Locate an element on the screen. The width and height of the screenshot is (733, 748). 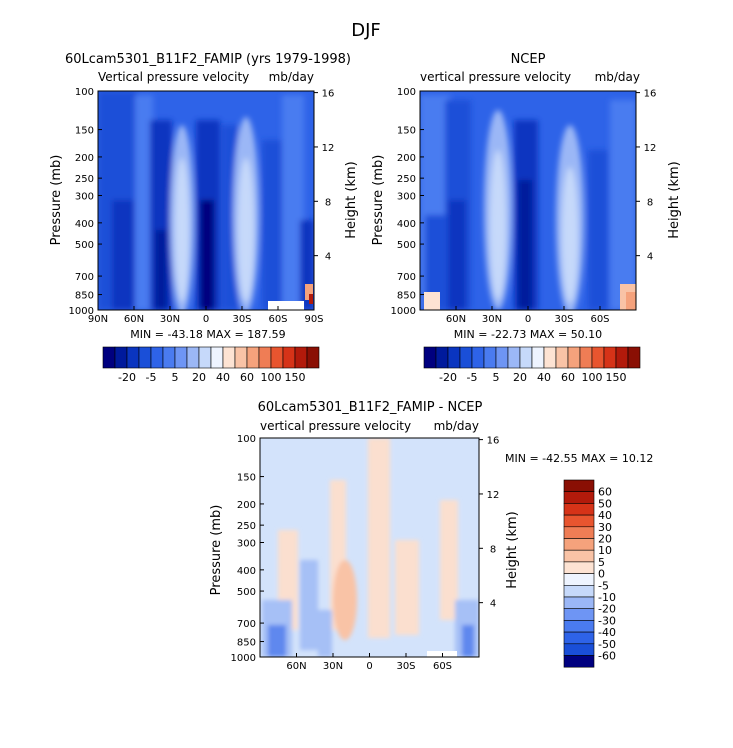
panel-diff-lat-ticks: 60N 30N 0 30S 60S is located at coordinates (369, 662).